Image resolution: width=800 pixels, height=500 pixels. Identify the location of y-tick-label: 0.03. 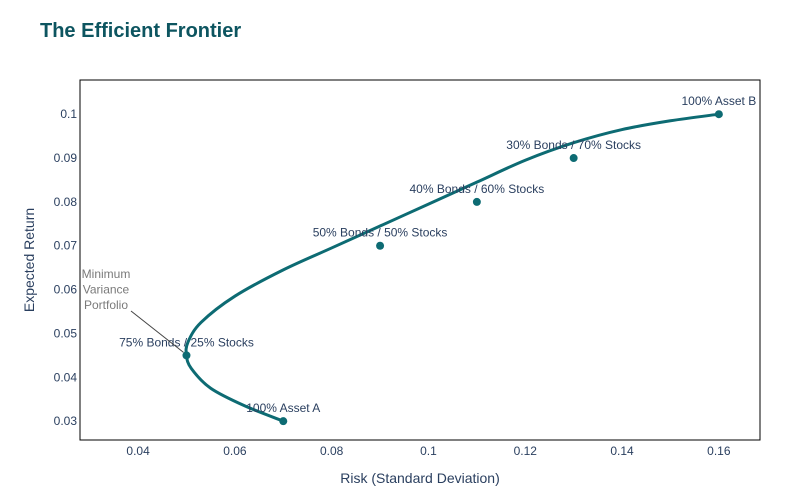
(66, 421).